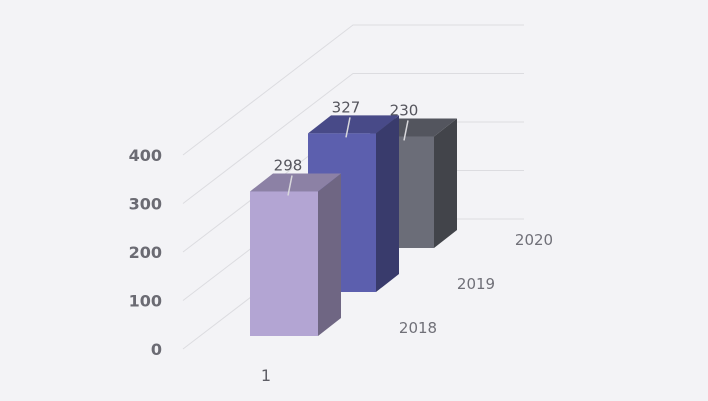 The image size is (708, 401). Describe the element at coordinates (145, 301) in the screenshot. I see `y-tick-label: 100` at that location.